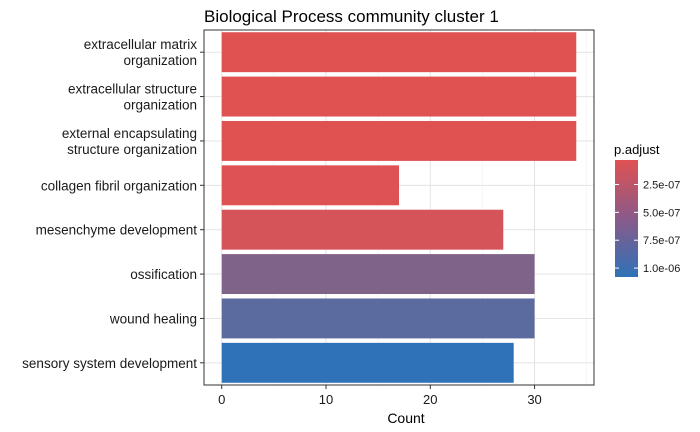 This screenshot has width=700, height=432. Describe the element at coordinates (647, 227) in the screenshot. I see `legend-ticks: 2.5e-07 5.0e-07 7.5e-07 1.0e-06` at that location.